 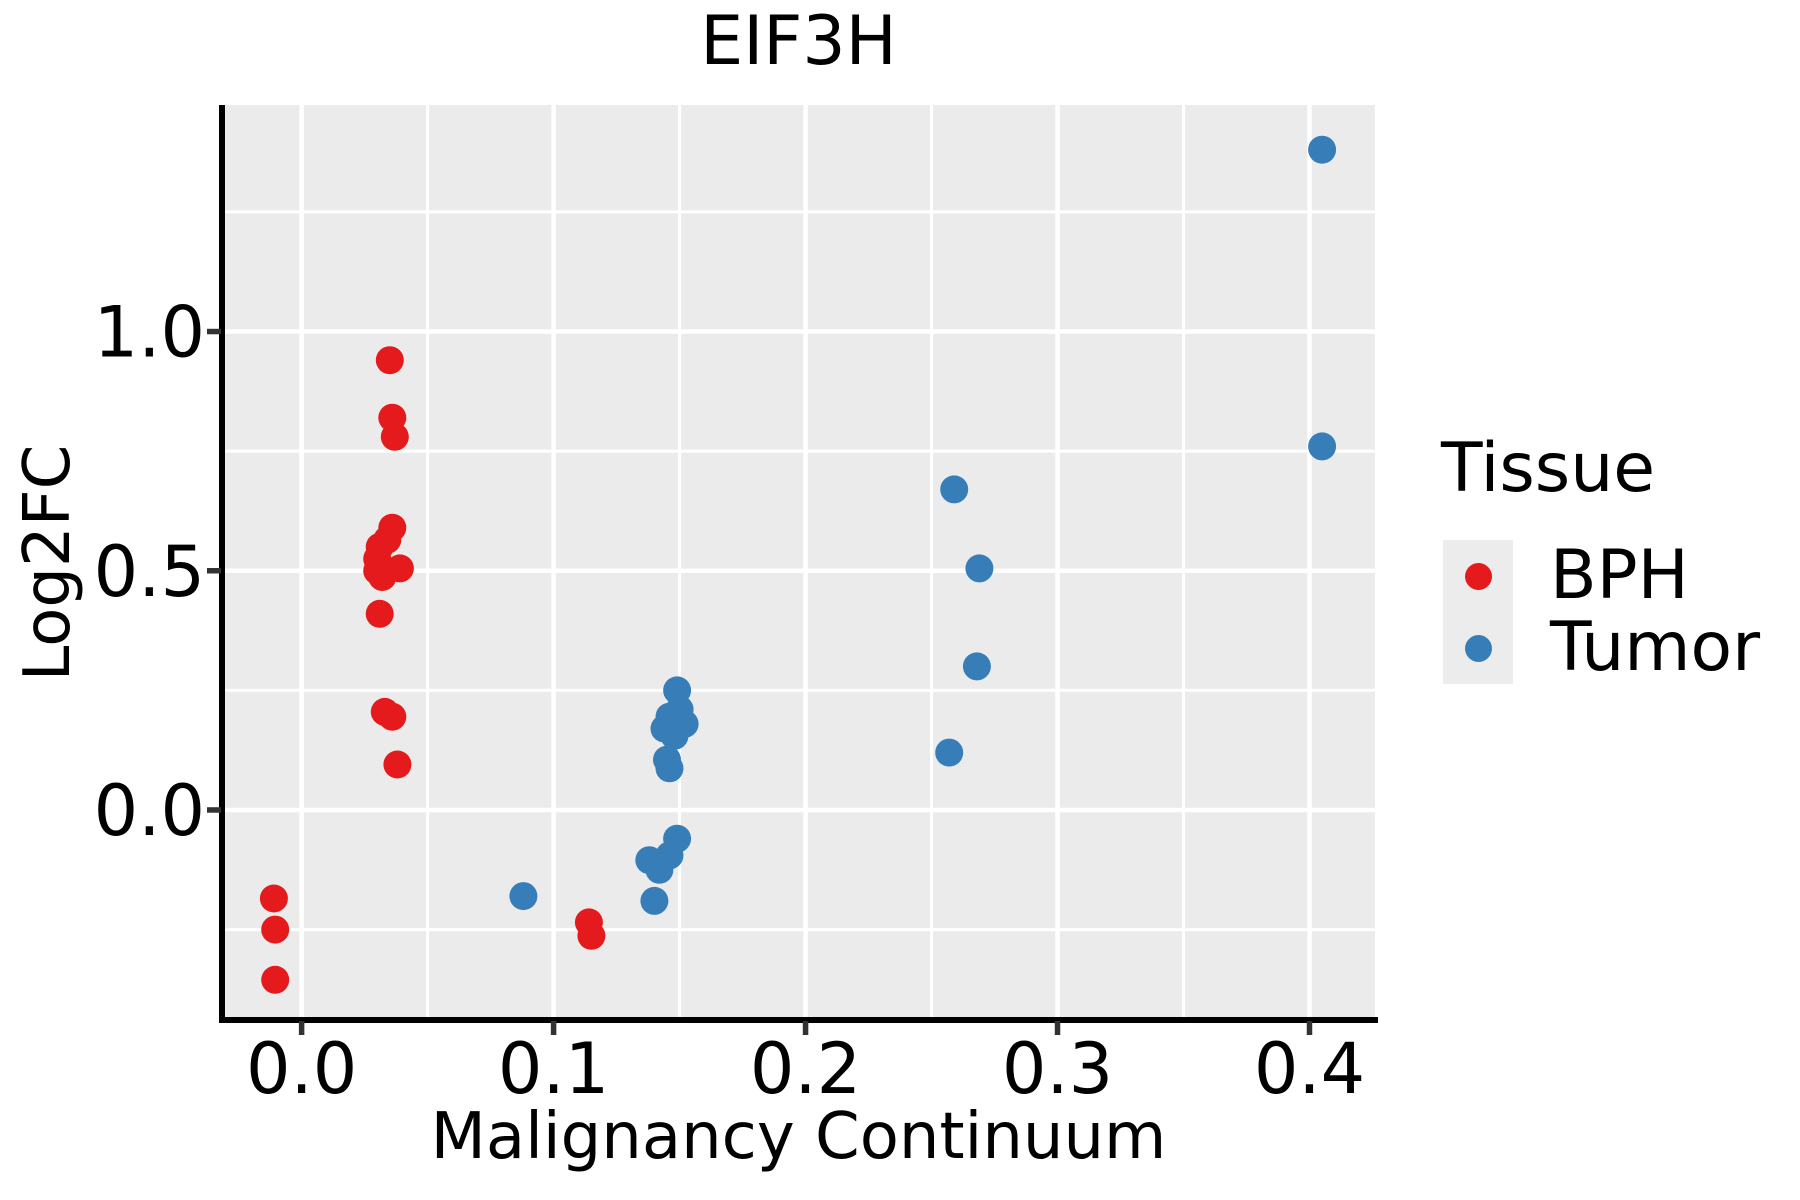 I want to click on tumor-dot-icon, so click(x=1478, y=648).